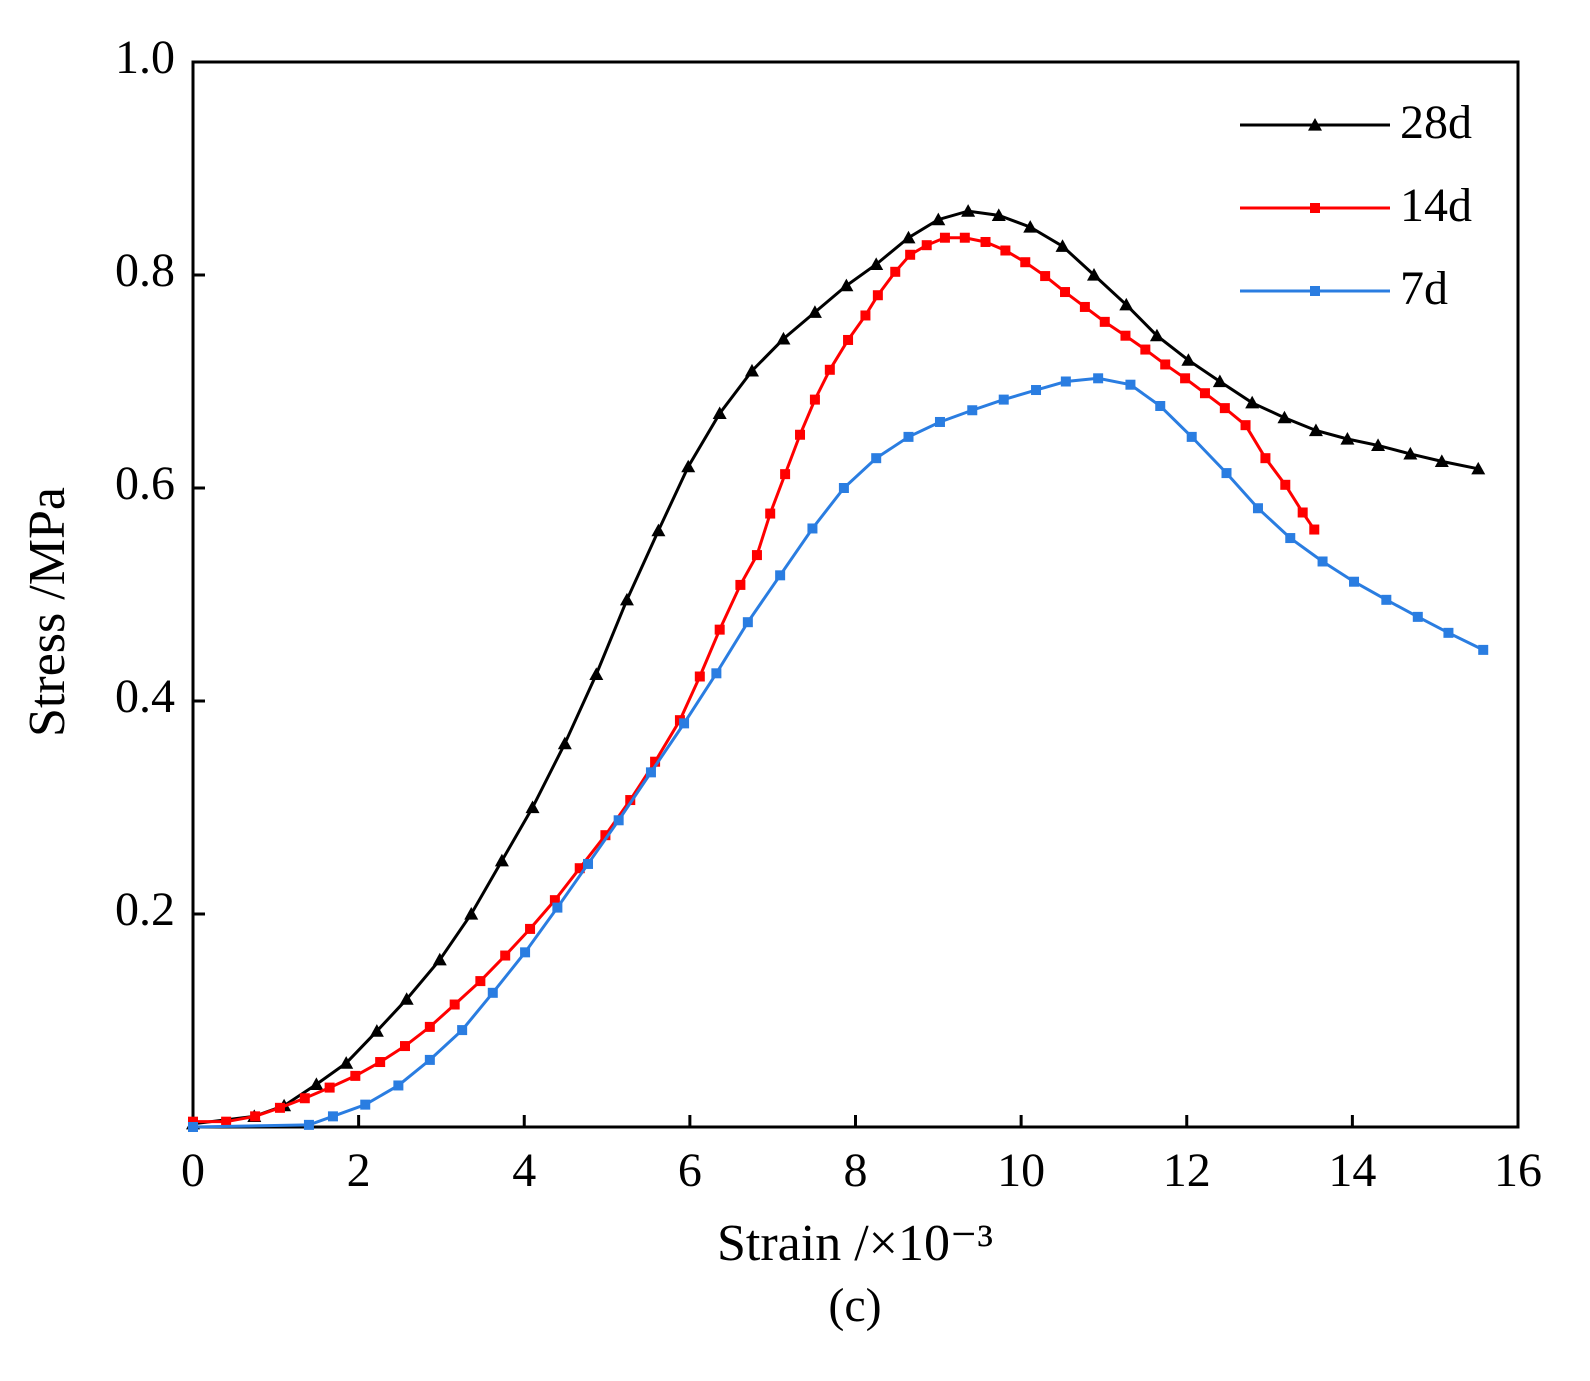  What do you see at coordinates (47, 612) in the screenshot?
I see `y-axis-label: Stress /MPa` at bounding box center [47, 612].